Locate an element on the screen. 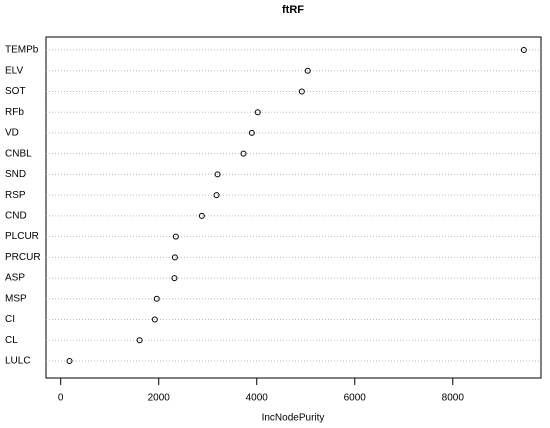 The height and width of the screenshot is (428, 550). y-tick-label: RSP is located at coordinates (15, 195).